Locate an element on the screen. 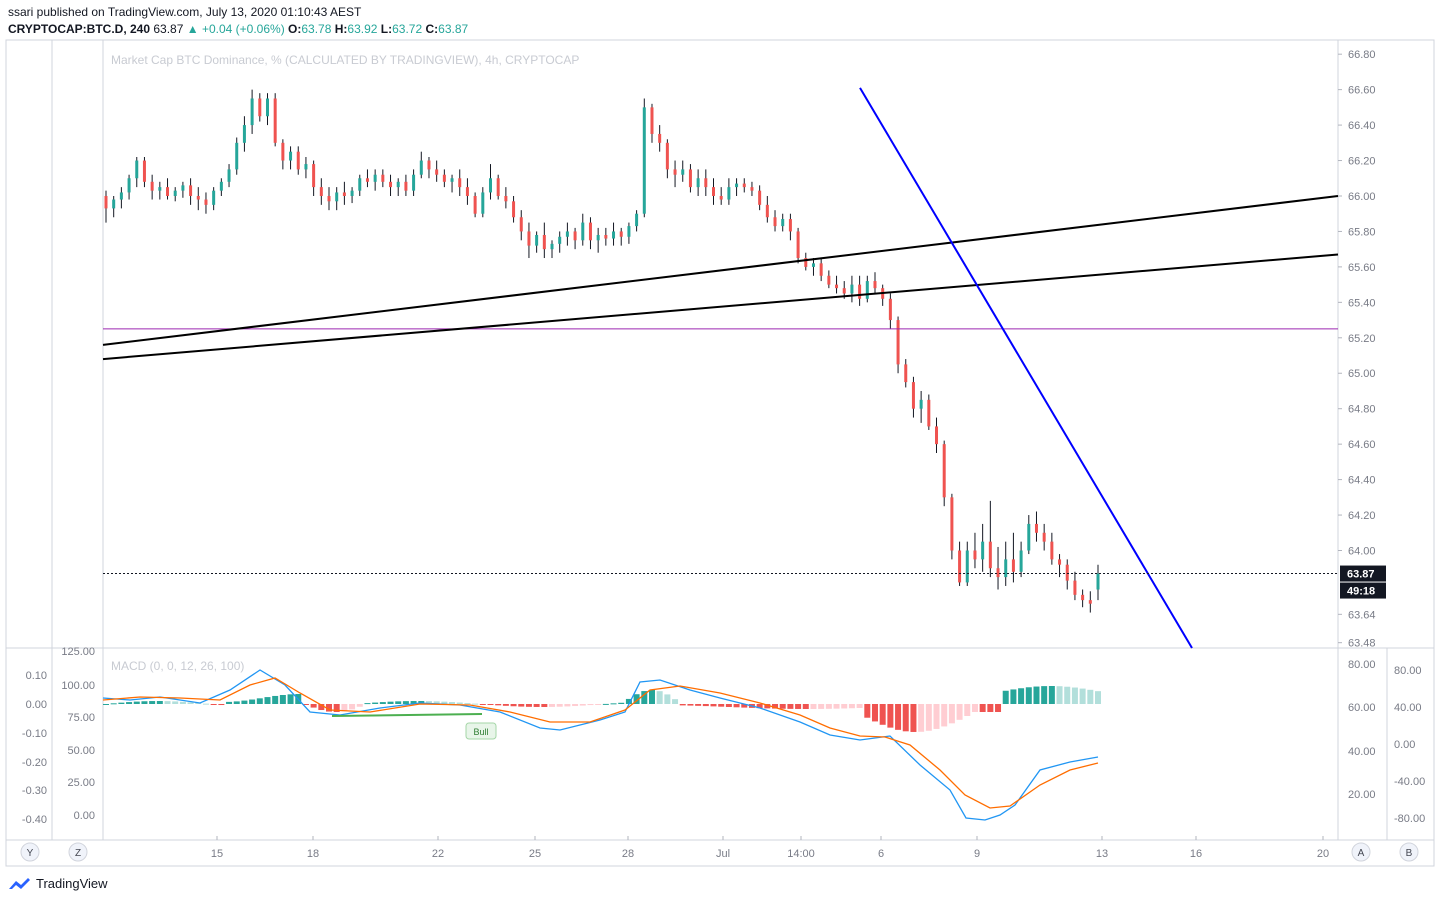 Image resolution: width=1441 pixels, height=902 pixels. indicator-left-outer-label: -0.40 is located at coordinates (34, 820).